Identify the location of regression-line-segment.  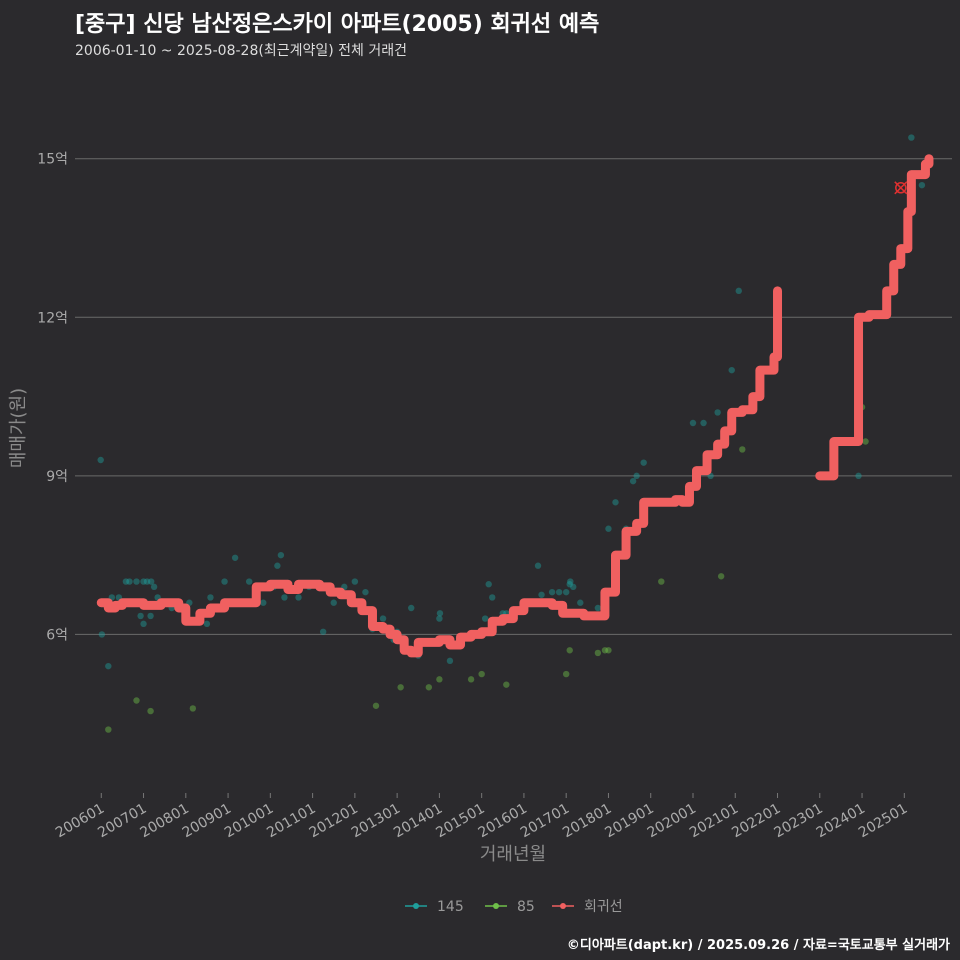
(874, 317).